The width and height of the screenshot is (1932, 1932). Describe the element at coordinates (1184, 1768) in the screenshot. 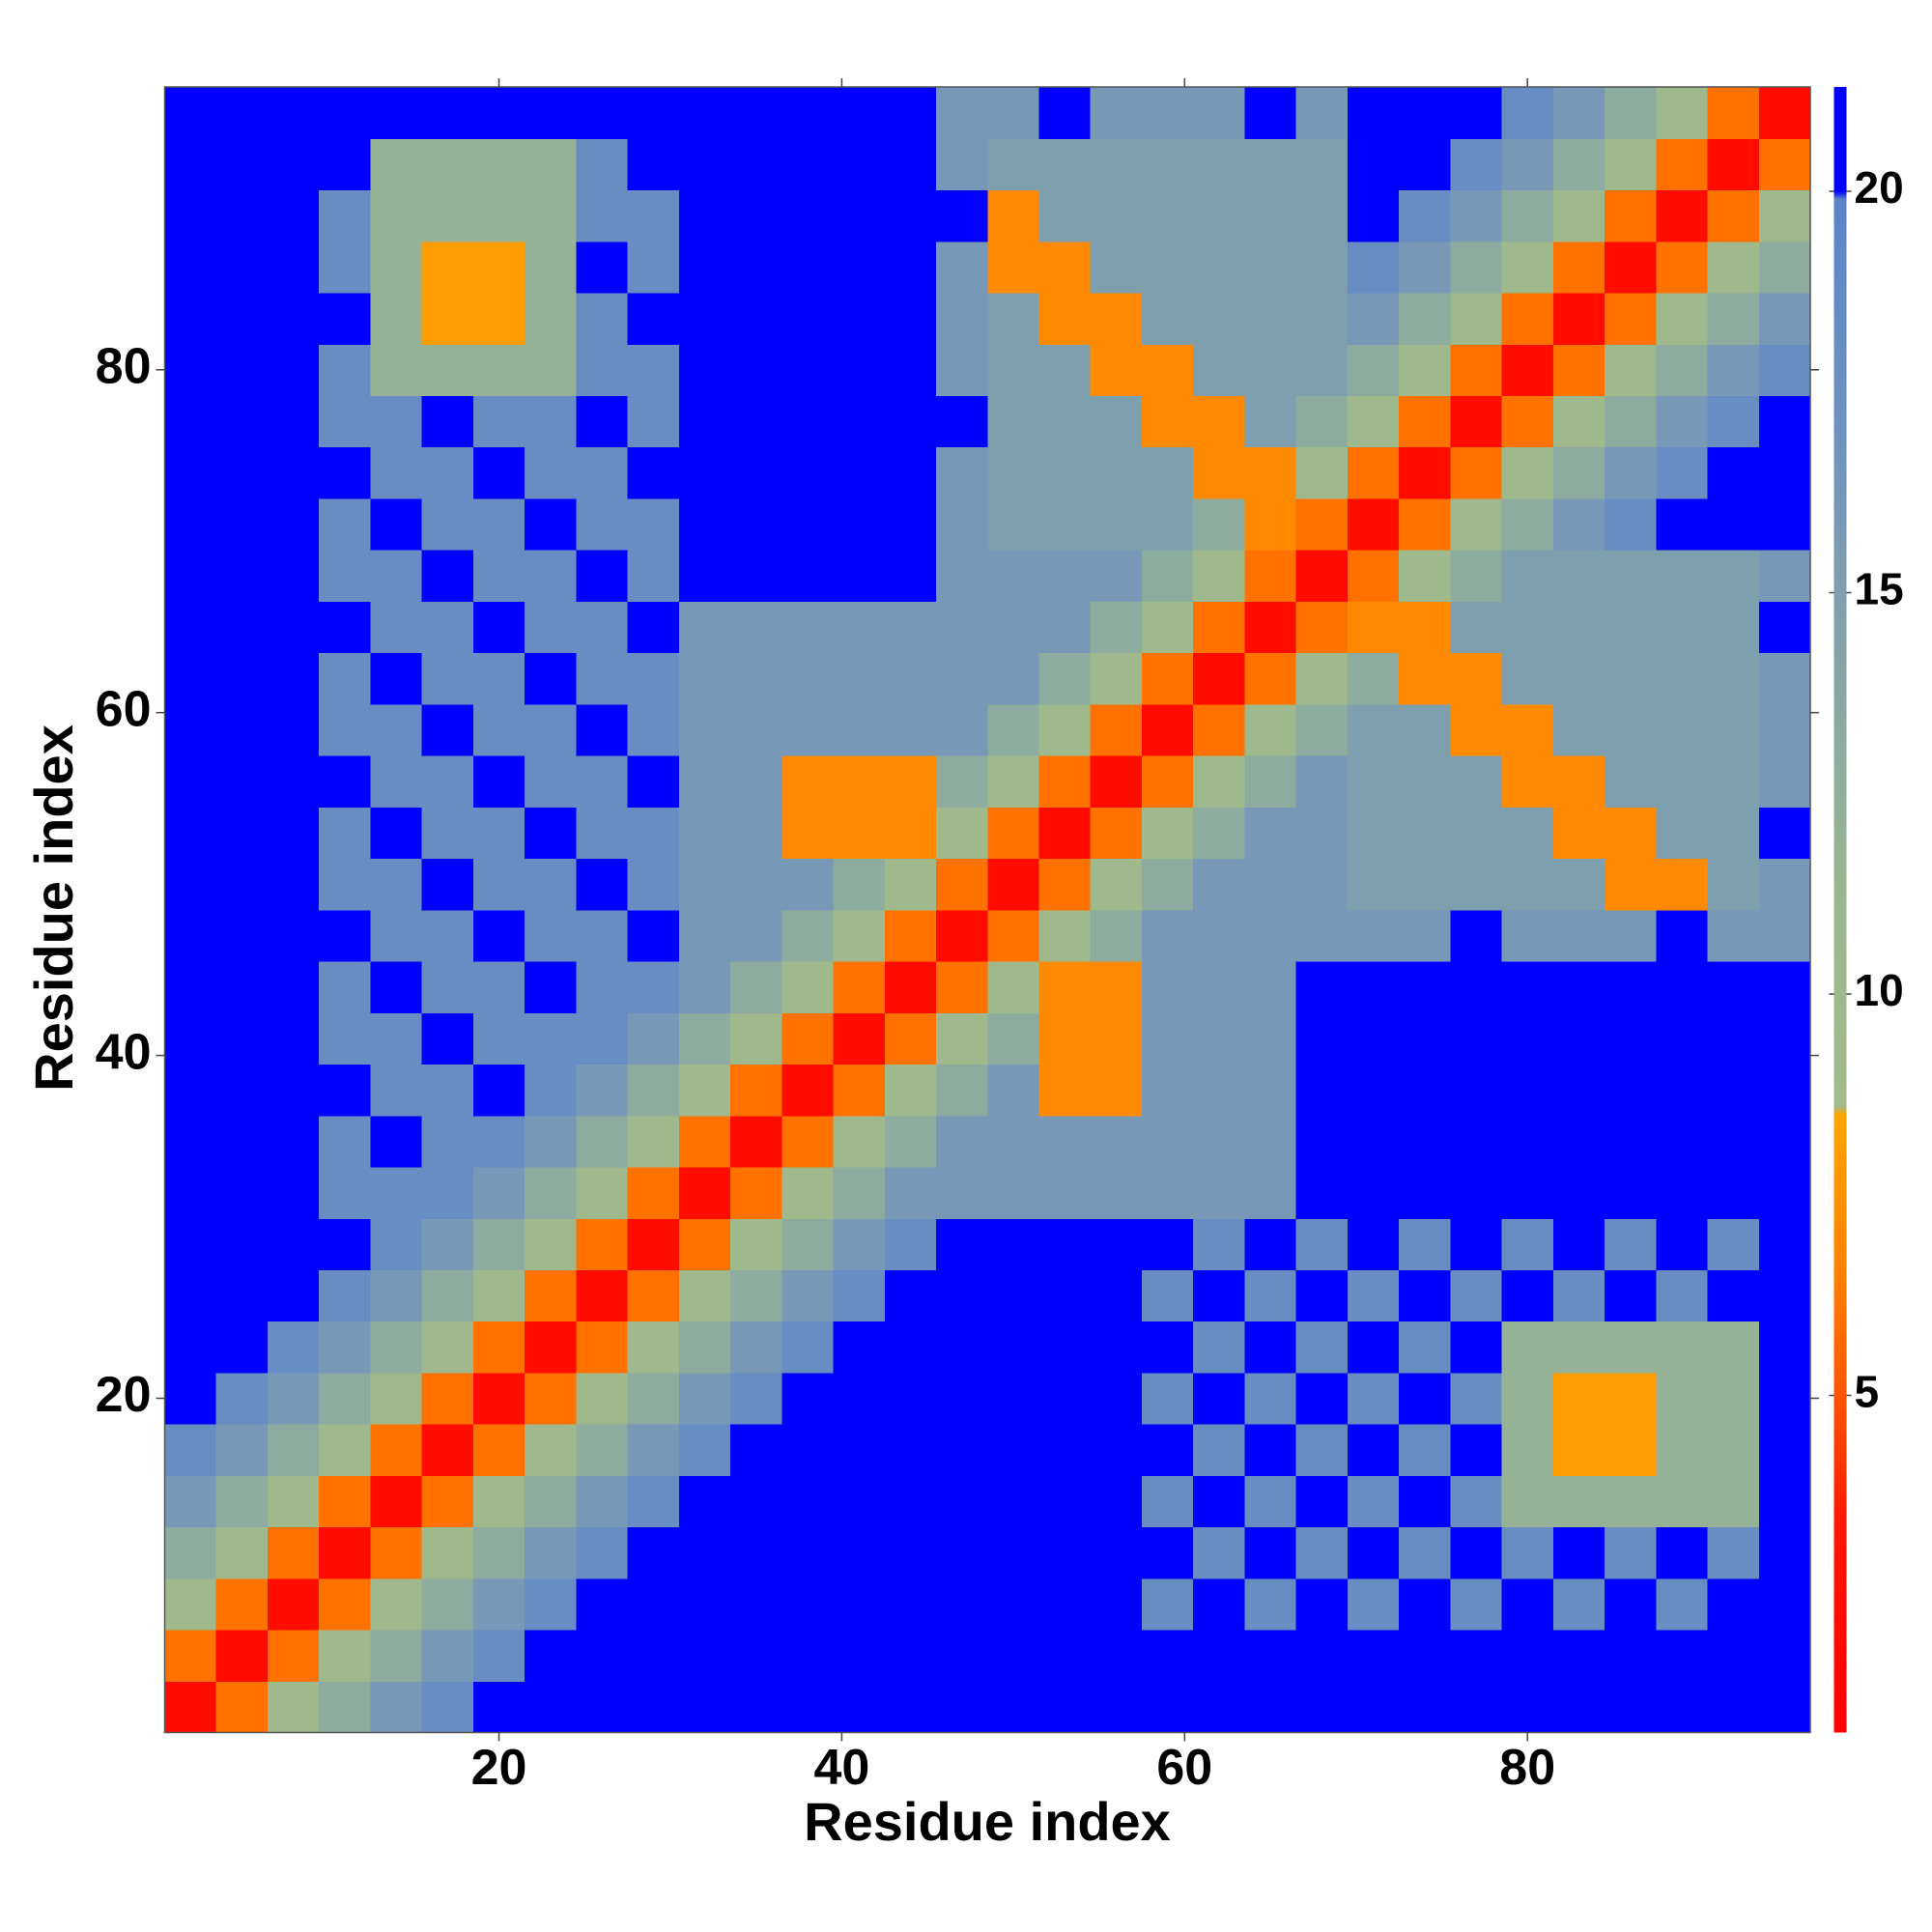

I see `x-tick-label: 60` at that location.